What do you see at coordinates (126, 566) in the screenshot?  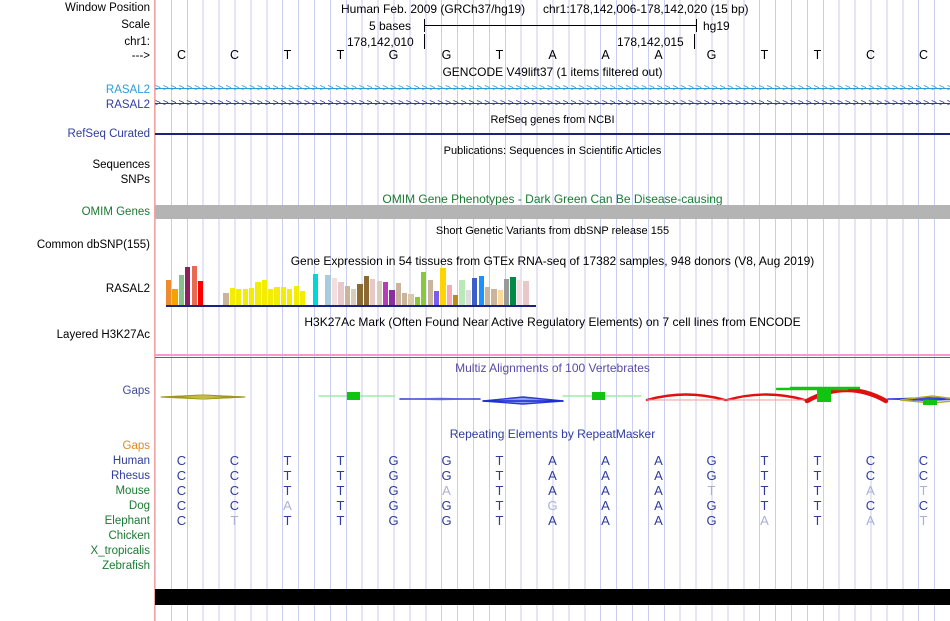 I see `species-label-zebrafish: Zebrafish` at bounding box center [126, 566].